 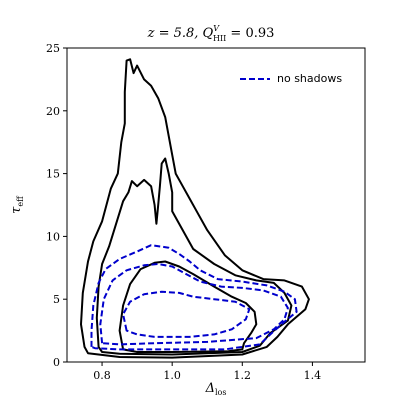 What do you see at coordinates (211, 33) in the screenshot?
I see `chart-title: z = 5.8, QV HII = 0.93` at bounding box center [211, 33].